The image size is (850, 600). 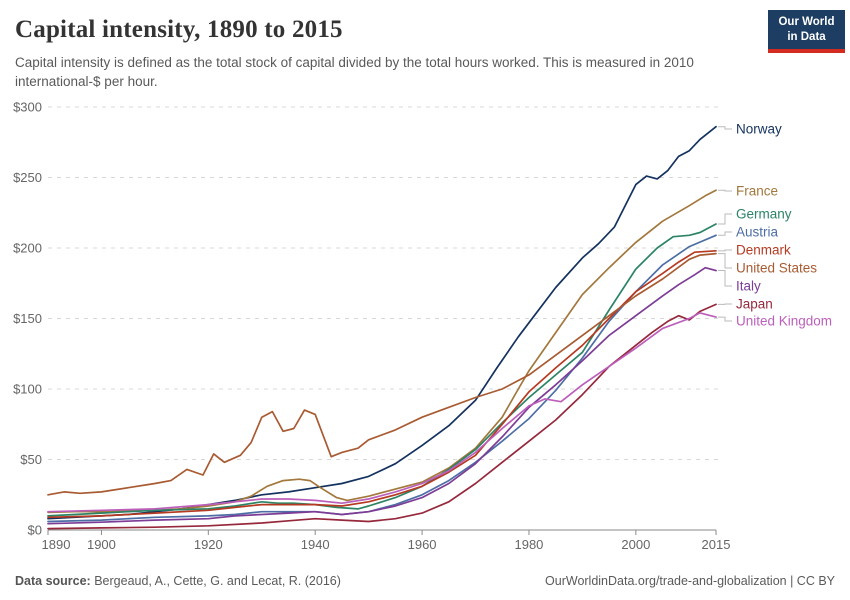 What do you see at coordinates (101, 544) in the screenshot?
I see `x-tick-label: 1900` at bounding box center [101, 544].